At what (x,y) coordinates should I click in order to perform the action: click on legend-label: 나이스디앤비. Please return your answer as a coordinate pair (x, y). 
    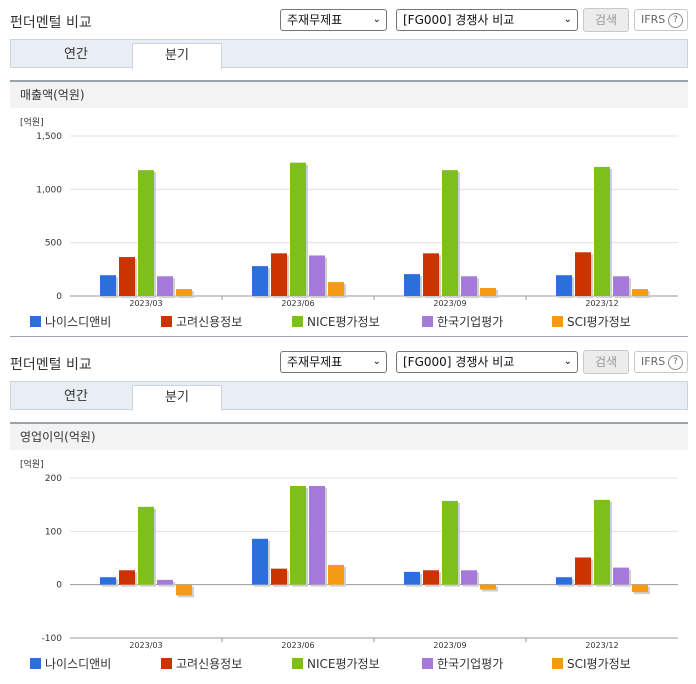
    Looking at the image, I should click on (78, 322).